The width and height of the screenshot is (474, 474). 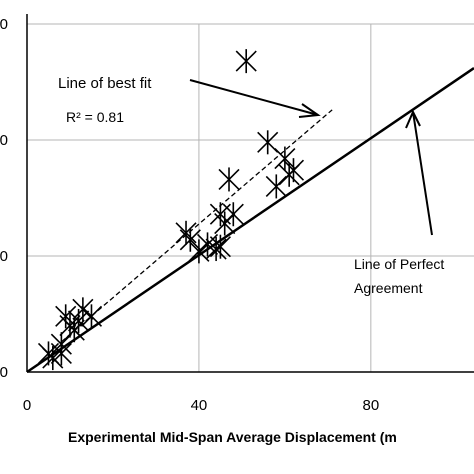 What do you see at coordinates (199, 405) in the screenshot?
I see `x-tick-label-1: 40` at bounding box center [199, 405].